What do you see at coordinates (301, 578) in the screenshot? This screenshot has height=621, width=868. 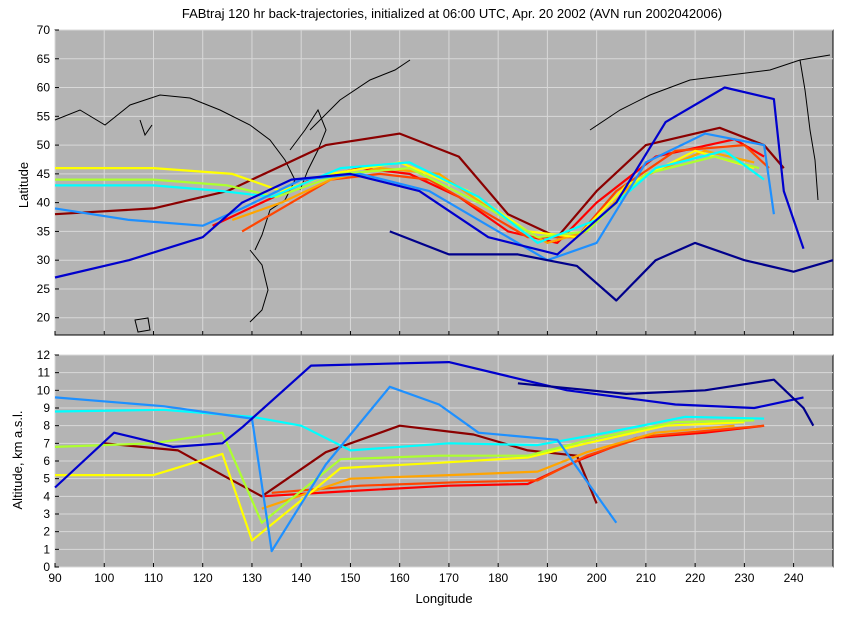 I see `altitude-x-tick-label: 140` at bounding box center [301, 578].